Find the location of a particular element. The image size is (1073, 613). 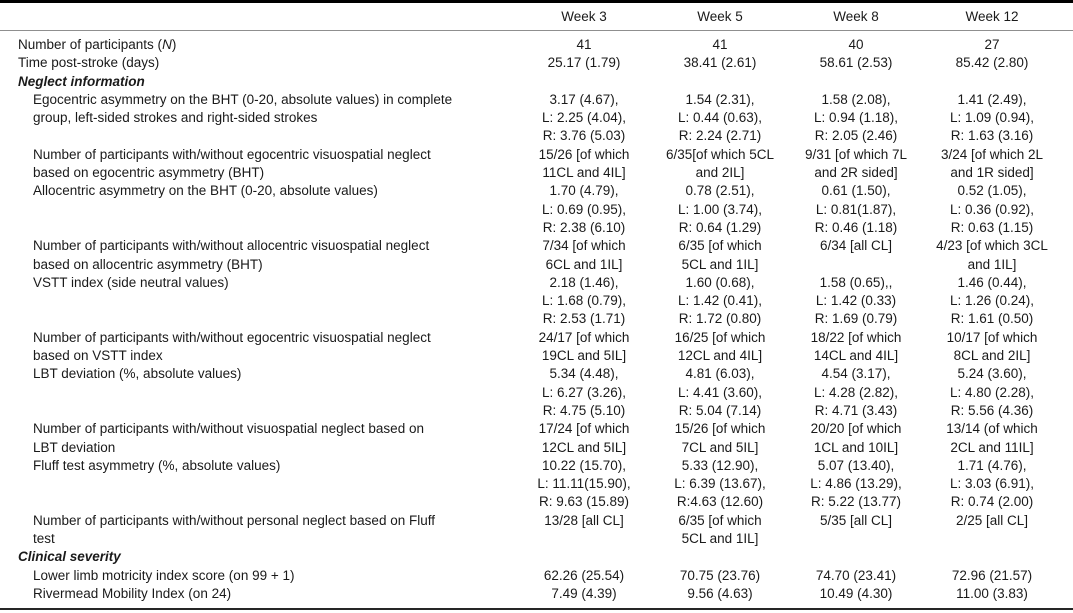

row-label-italic-n: N is located at coordinates (167, 44).